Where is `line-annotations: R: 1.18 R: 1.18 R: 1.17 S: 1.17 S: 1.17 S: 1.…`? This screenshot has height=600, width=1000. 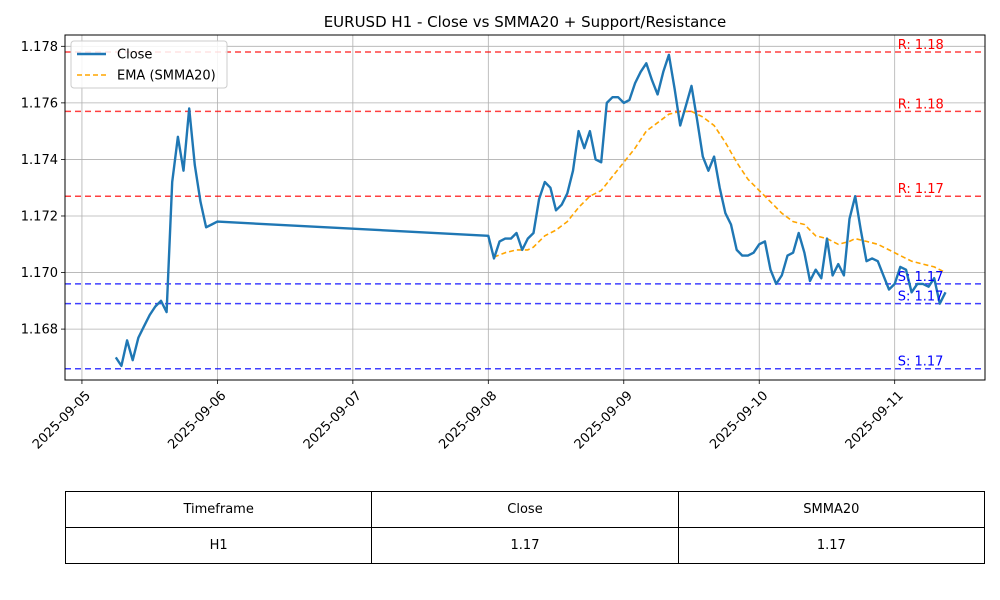
line-annotations: R: 1.18 R: 1.18 R: 1.17 S: 1.17 S: 1.17 S: 1.… is located at coordinates (921, 204).